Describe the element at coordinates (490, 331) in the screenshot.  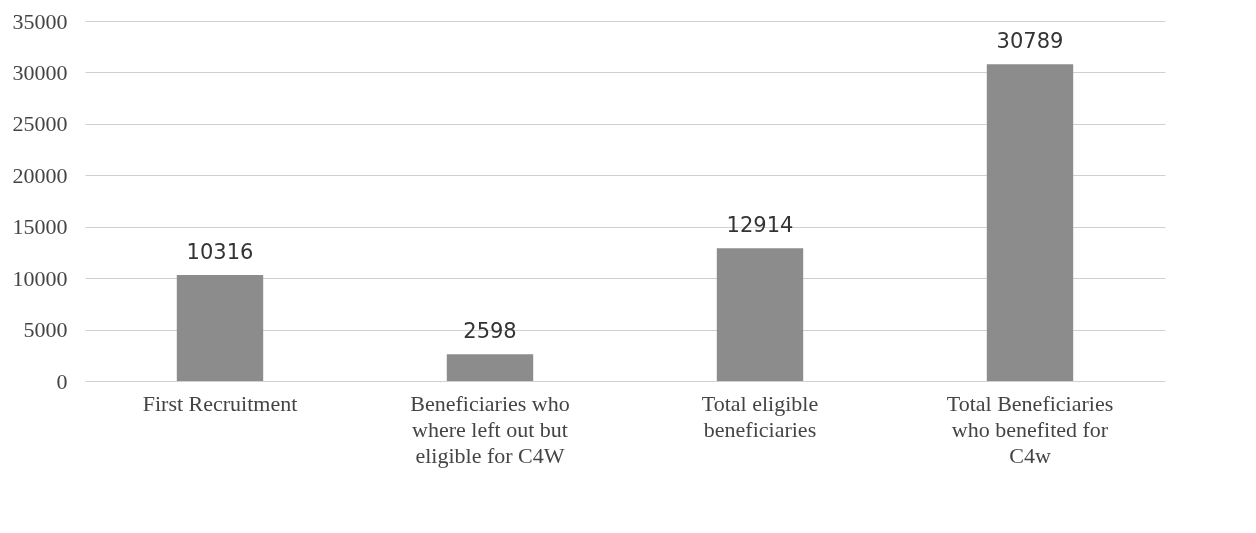
I see `data-label: 2598` at that location.